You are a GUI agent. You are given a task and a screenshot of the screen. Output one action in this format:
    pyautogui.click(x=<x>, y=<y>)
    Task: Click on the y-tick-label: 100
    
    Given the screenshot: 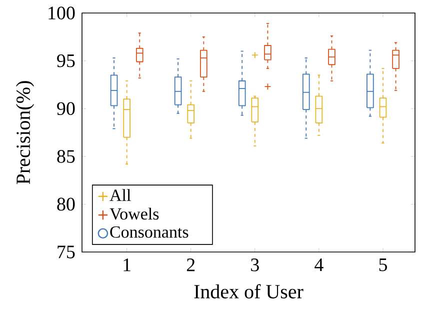 What is the action you would take?
    pyautogui.click(x=61, y=13)
    